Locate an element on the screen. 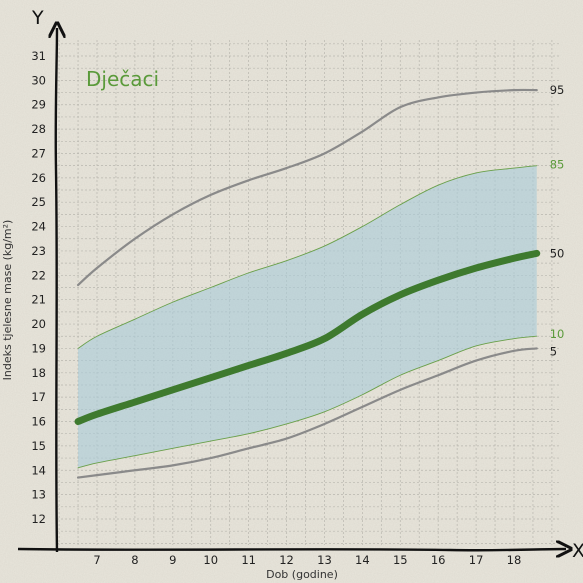 The width and height of the screenshot is (583, 583). y-tick-label: 15 is located at coordinates (38, 446).